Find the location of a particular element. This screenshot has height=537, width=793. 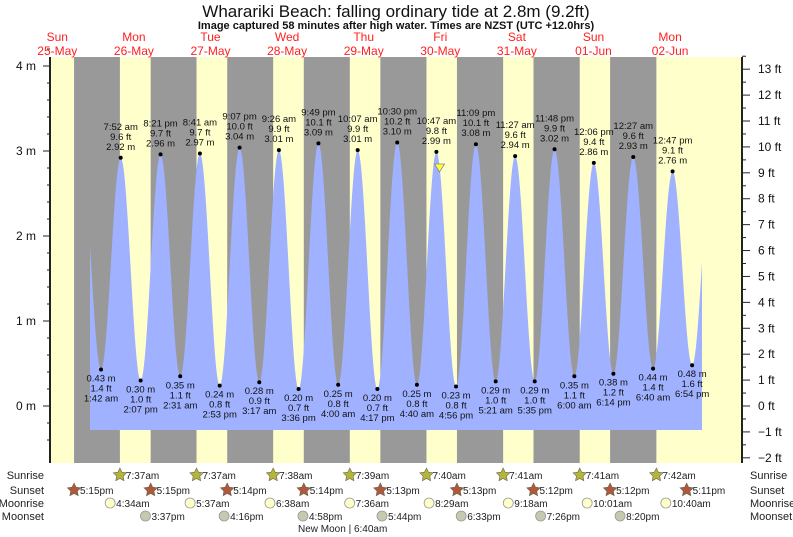

low-tide-label: 3:36 pm is located at coordinates (298, 418).